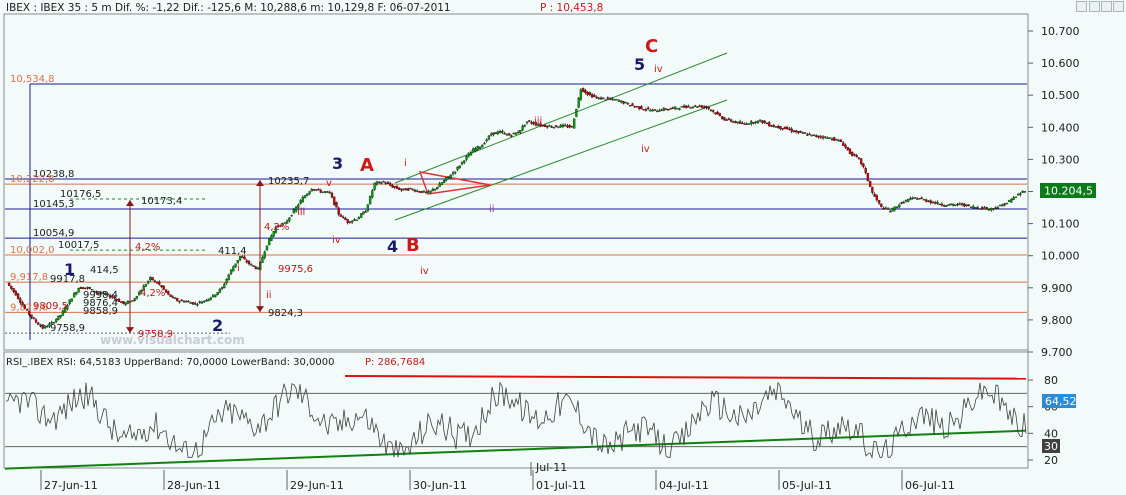  I want to click on price-tick-label: 10.500, so click(1060, 95).